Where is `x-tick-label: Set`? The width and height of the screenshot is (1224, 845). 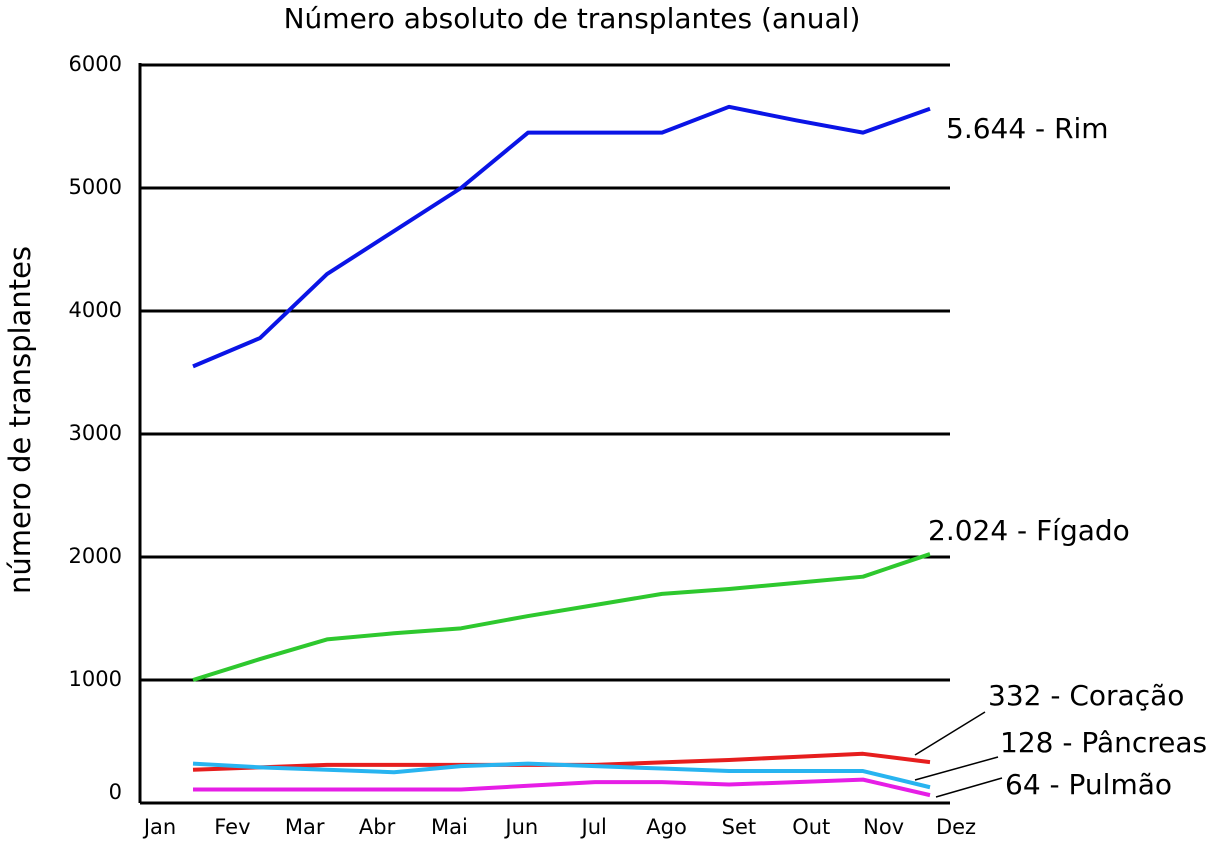 x-tick-label: Set is located at coordinates (739, 827).